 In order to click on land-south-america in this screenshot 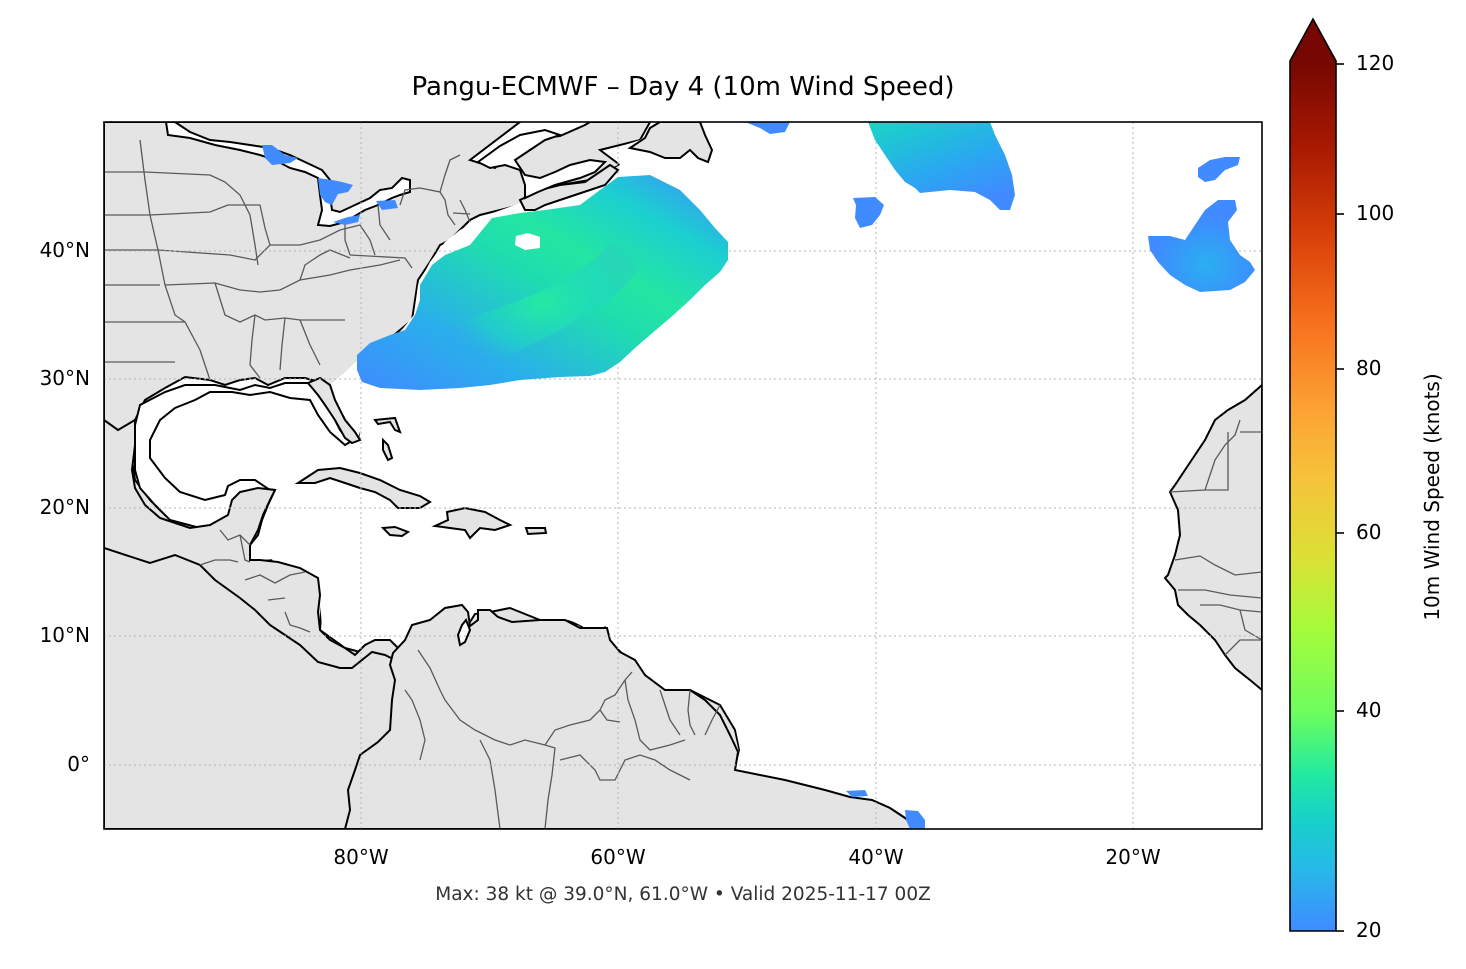, I will do `click(631, 716)`.